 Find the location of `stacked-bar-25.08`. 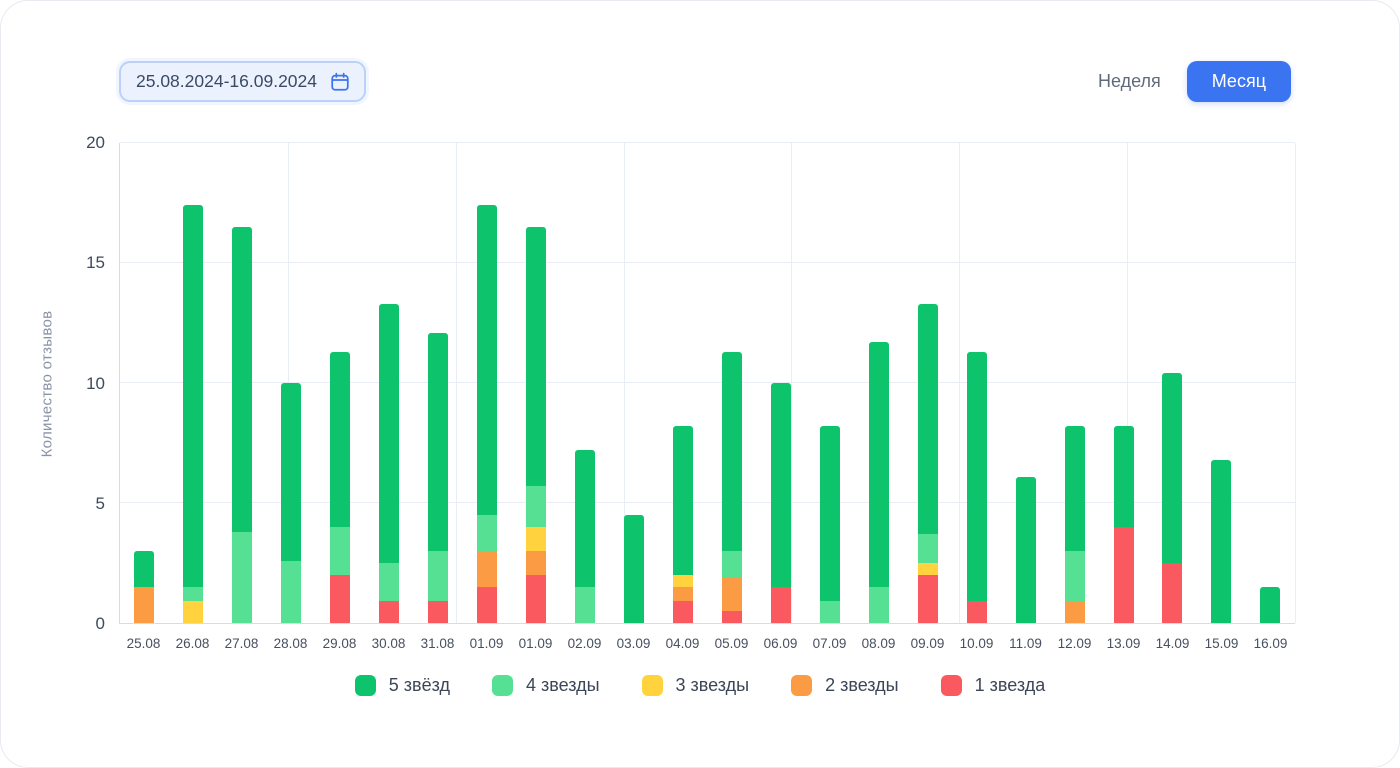

stacked-bar-25.08 is located at coordinates (144, 587).